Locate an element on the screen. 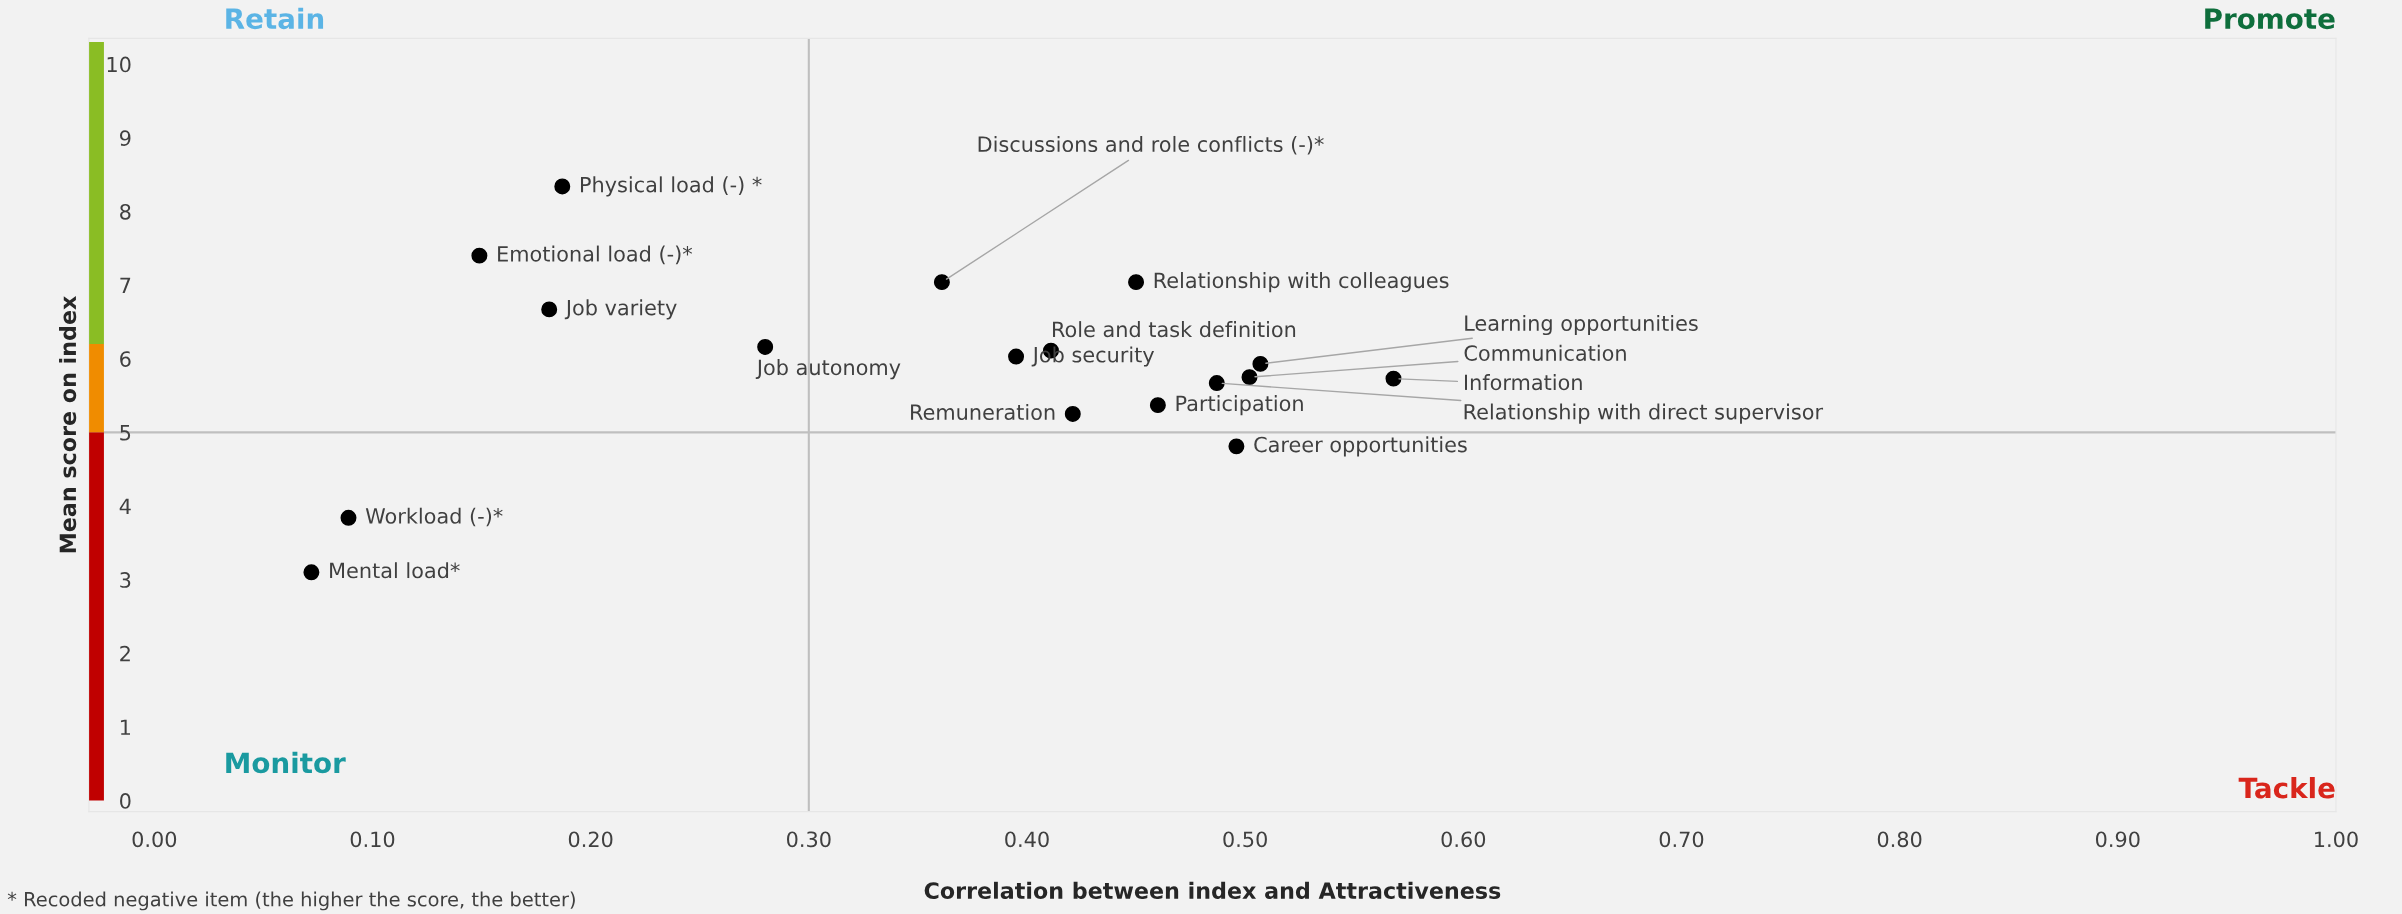 The height and width of the screenshot is (914, 2402). annotation: Information is located at coordinates (1523, 382).